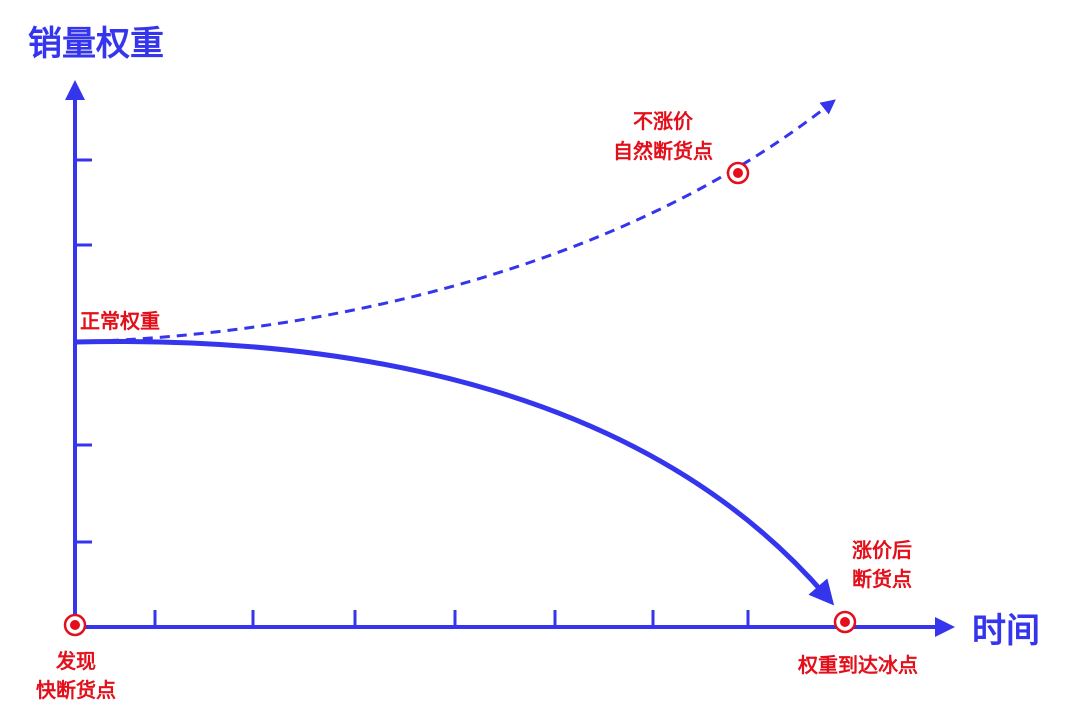  I want to click on x-ticks, so click(451, 618).